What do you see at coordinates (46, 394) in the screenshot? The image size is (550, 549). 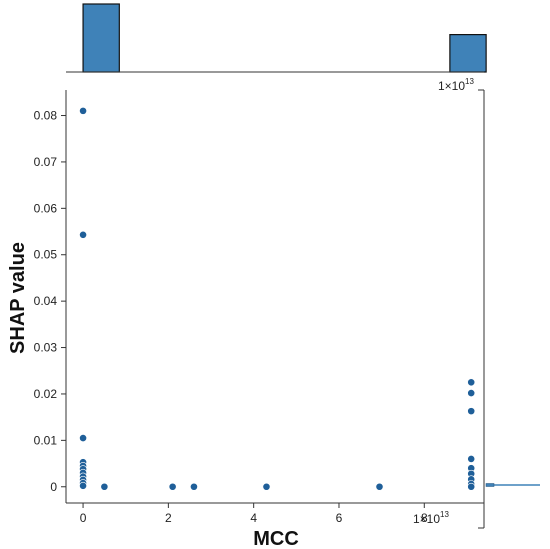 I see `y-tick-label: 0.02` at bounding box center [46, 394].